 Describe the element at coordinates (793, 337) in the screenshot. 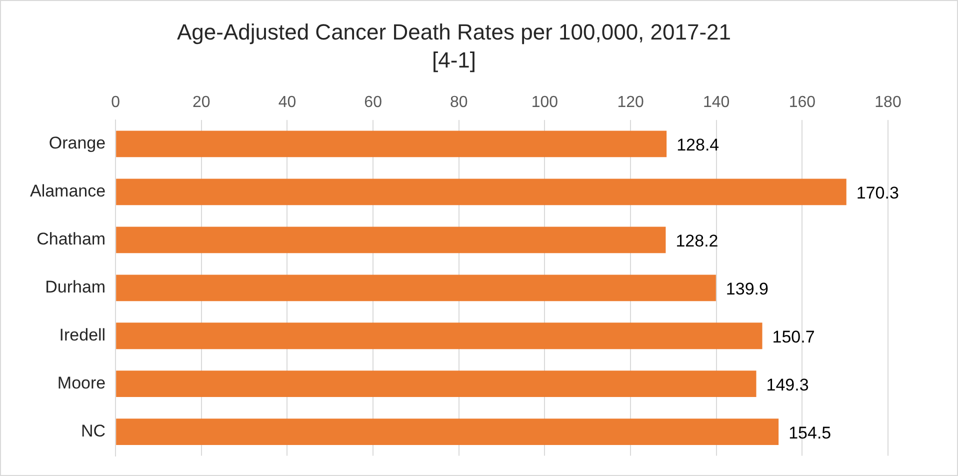

I see `data-label: 150.7` at that location.